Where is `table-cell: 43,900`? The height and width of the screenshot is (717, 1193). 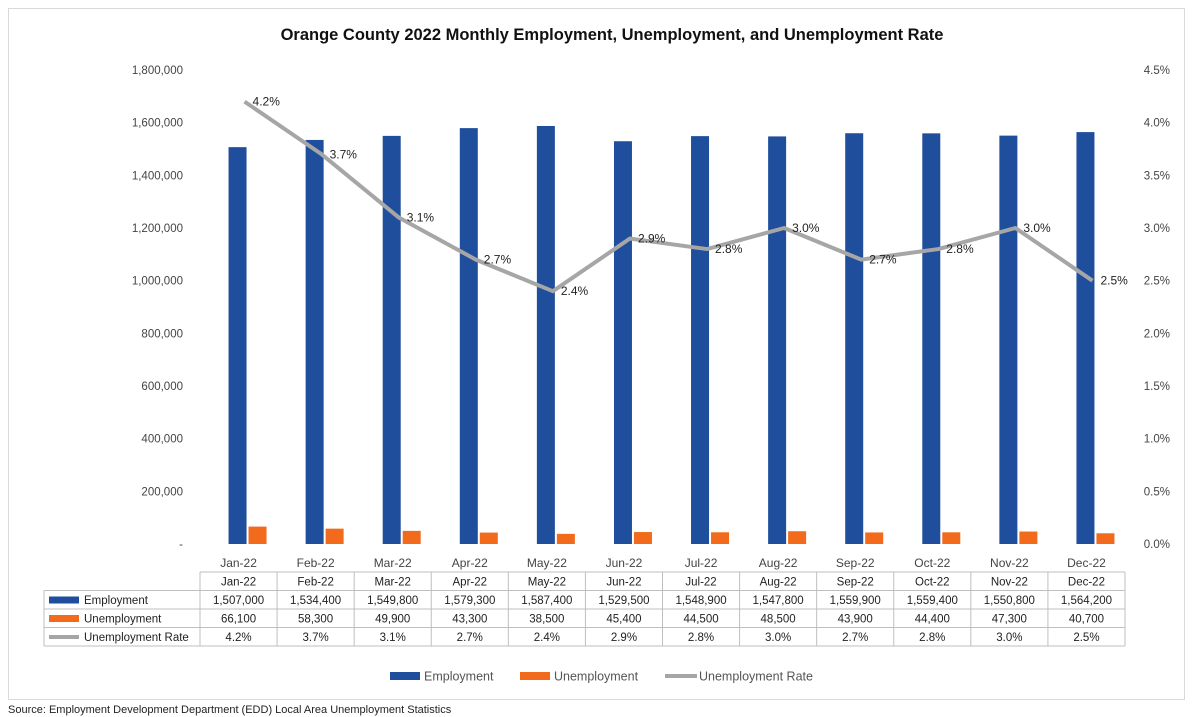 table-cell: 43,900 is located at coordinates (855, 620).